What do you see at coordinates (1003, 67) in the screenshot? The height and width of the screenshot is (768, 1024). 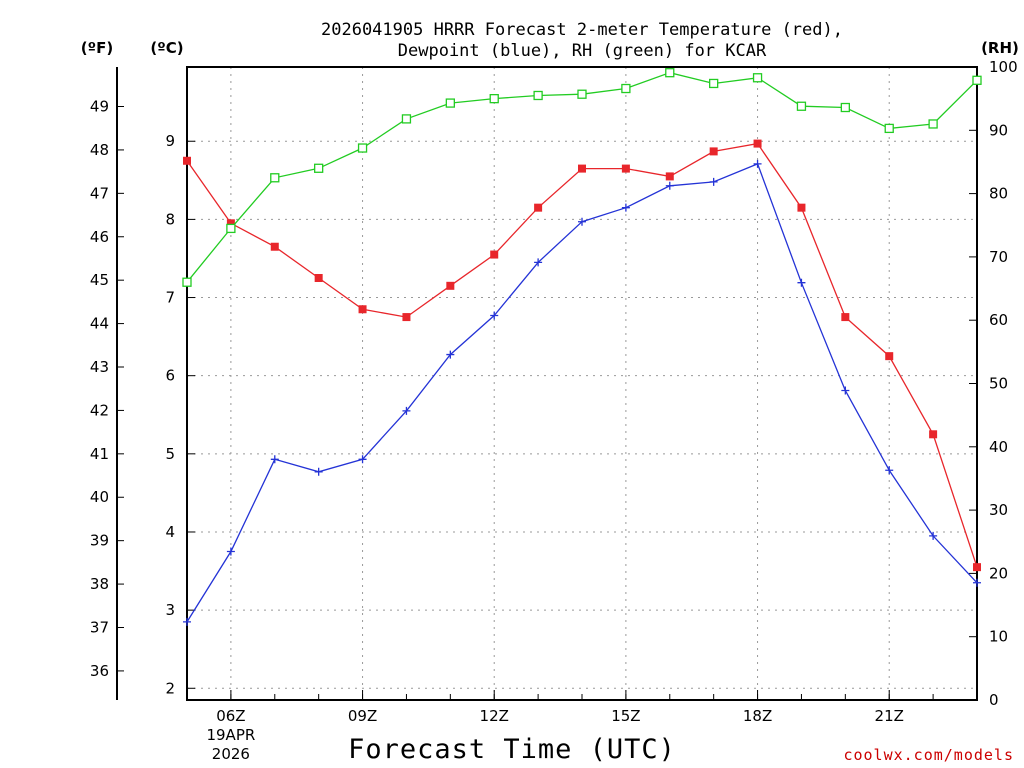 I see `rh-tick-label: 100` at bounding box center [1003, 67].